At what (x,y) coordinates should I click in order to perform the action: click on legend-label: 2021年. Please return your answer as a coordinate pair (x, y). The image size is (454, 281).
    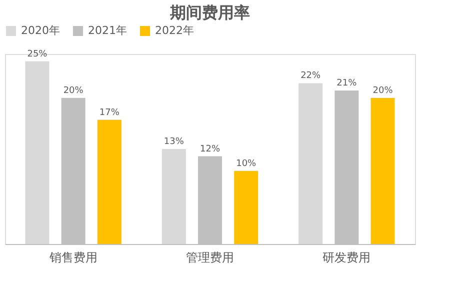
    Looking at the image, I should click on (107, 30).